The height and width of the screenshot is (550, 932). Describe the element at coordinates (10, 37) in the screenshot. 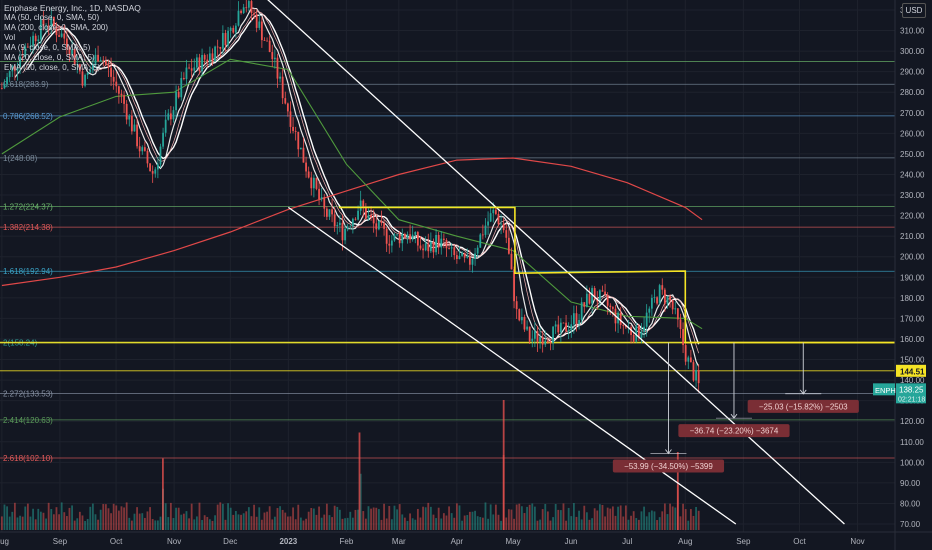

I see `legend-vol: Vol` at that location.